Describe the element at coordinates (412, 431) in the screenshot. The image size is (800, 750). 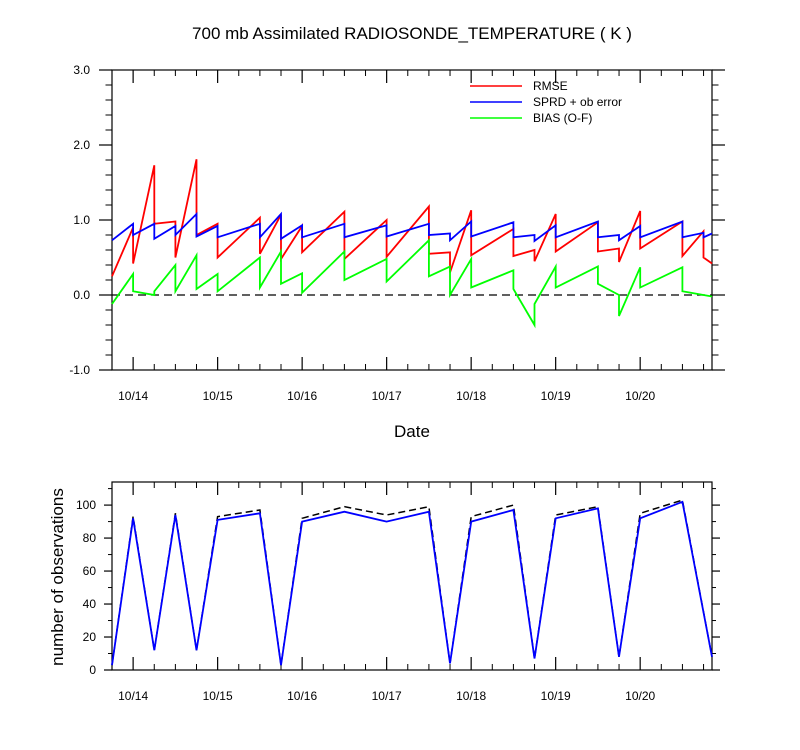
I see `x-axis-label: Date` at that location.